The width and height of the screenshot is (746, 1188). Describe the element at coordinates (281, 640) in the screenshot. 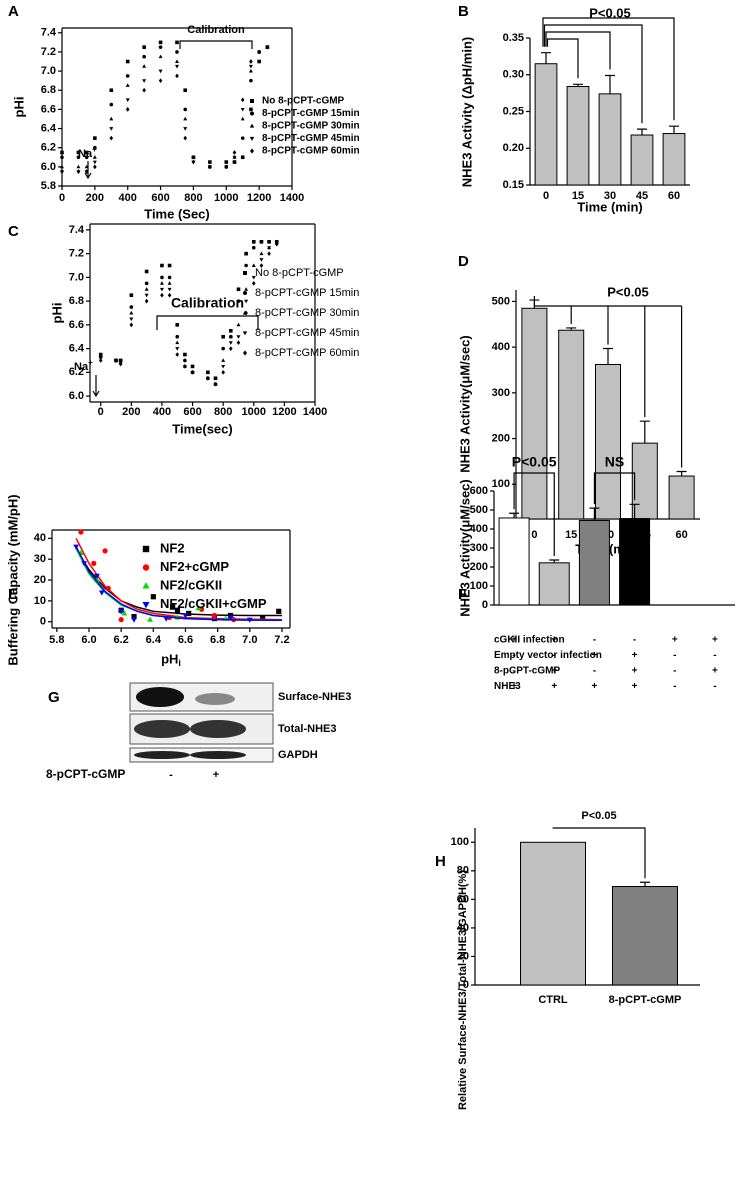

I see `x-tick-label: 7.2` at that location.